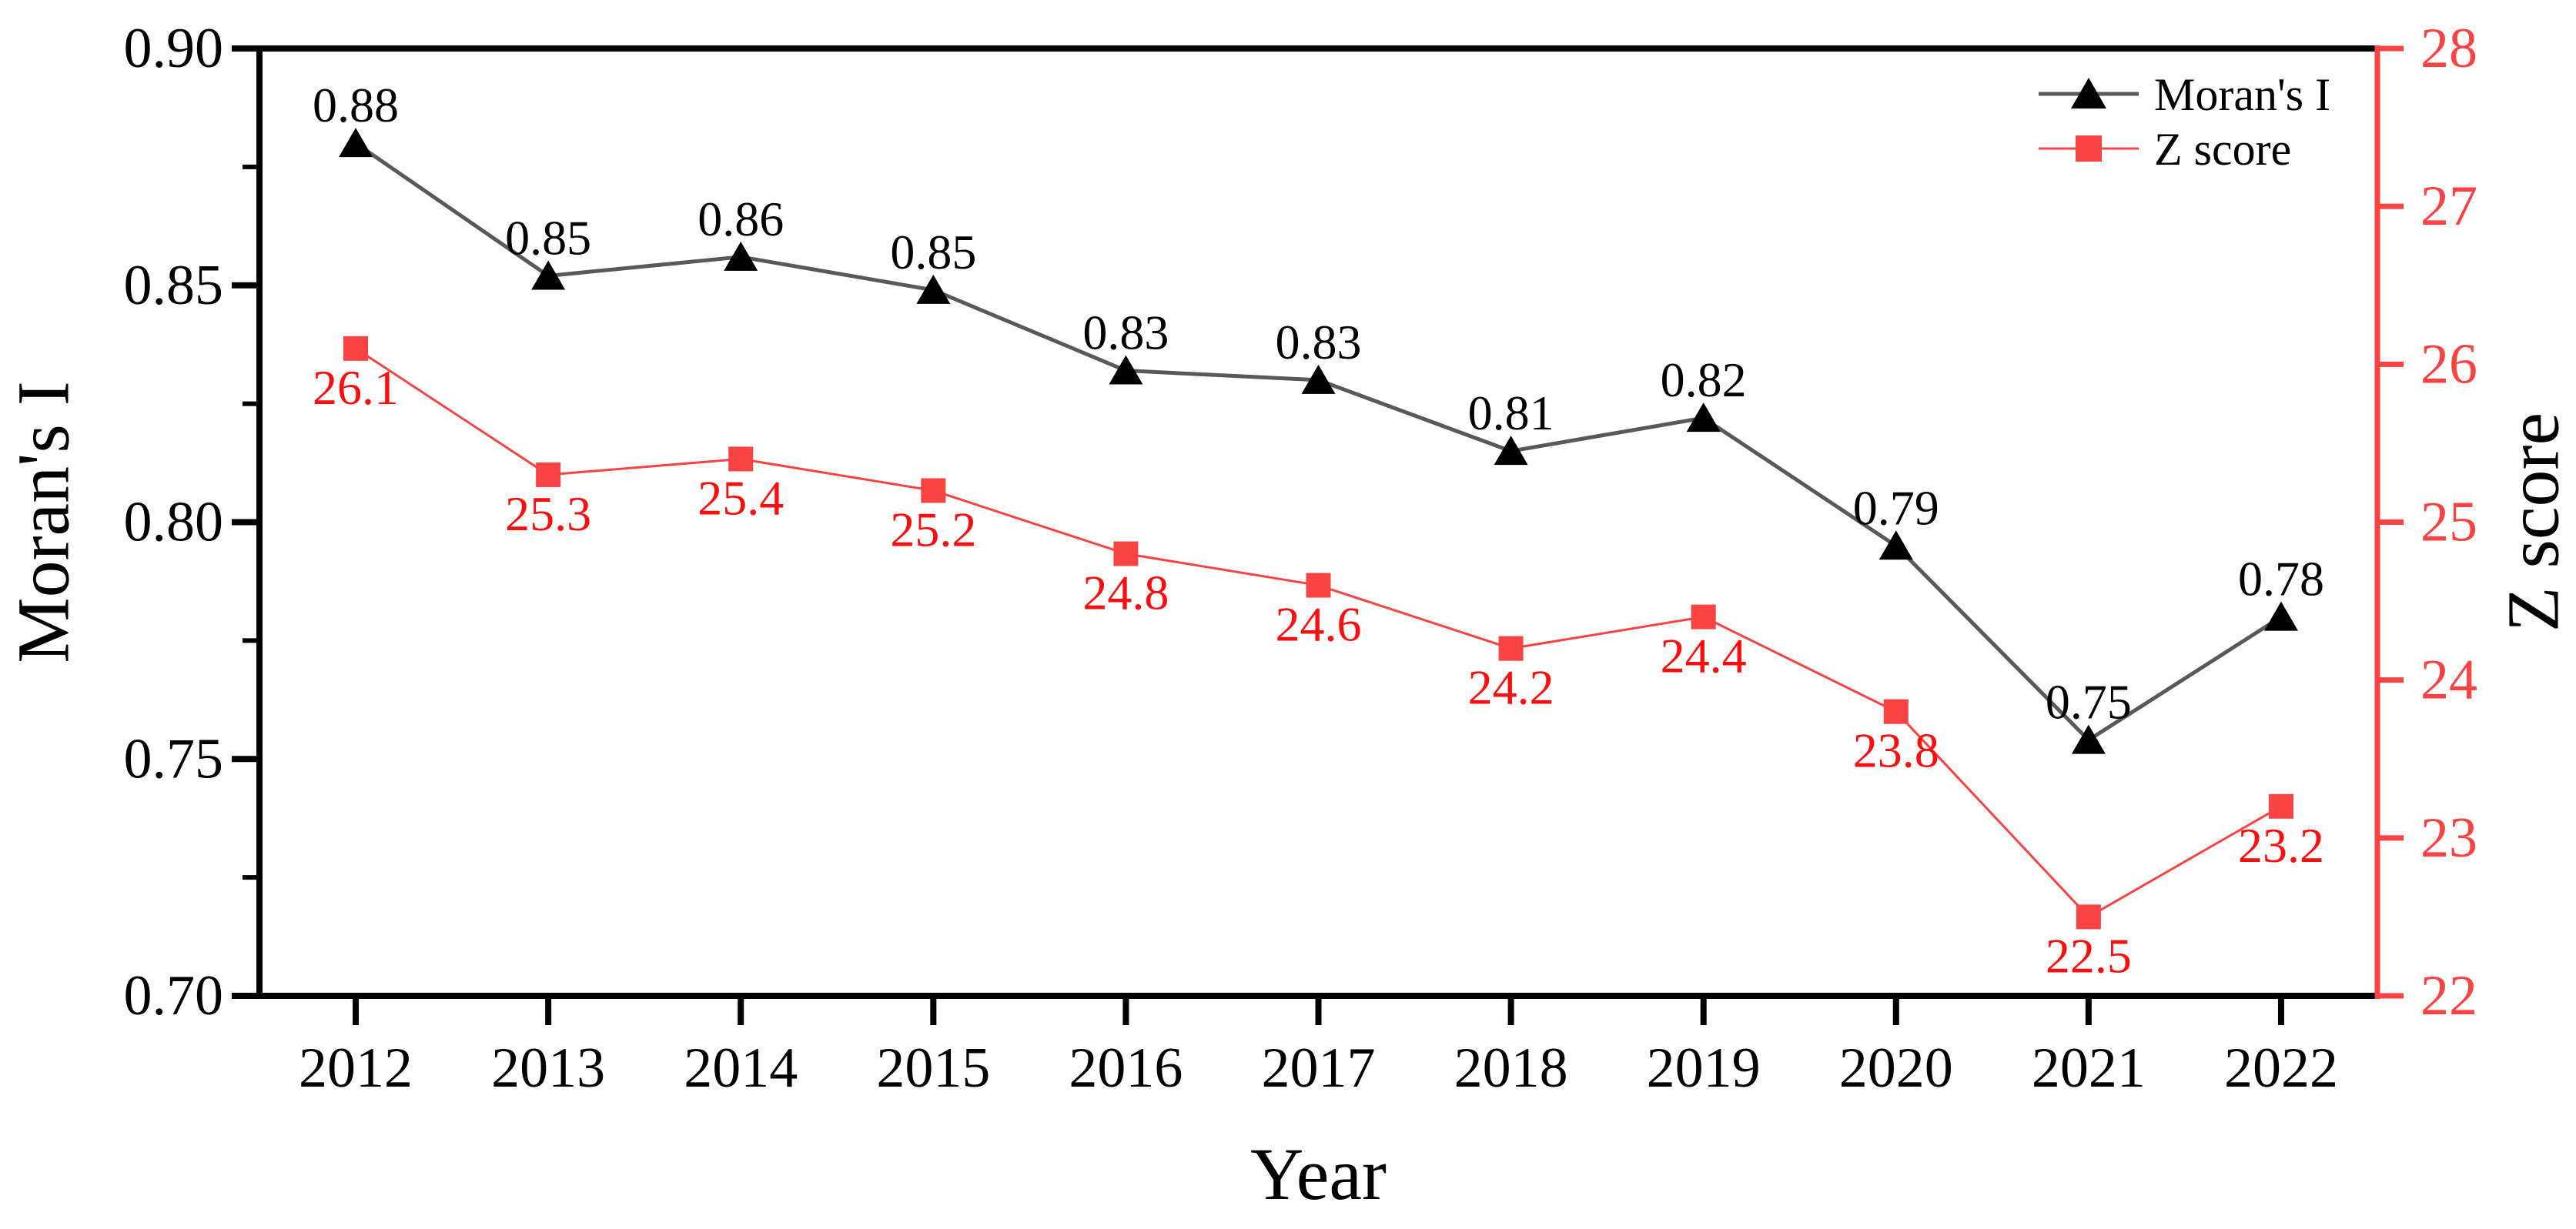  I want to click on right-tick-label: 24, so click(2448, 680).